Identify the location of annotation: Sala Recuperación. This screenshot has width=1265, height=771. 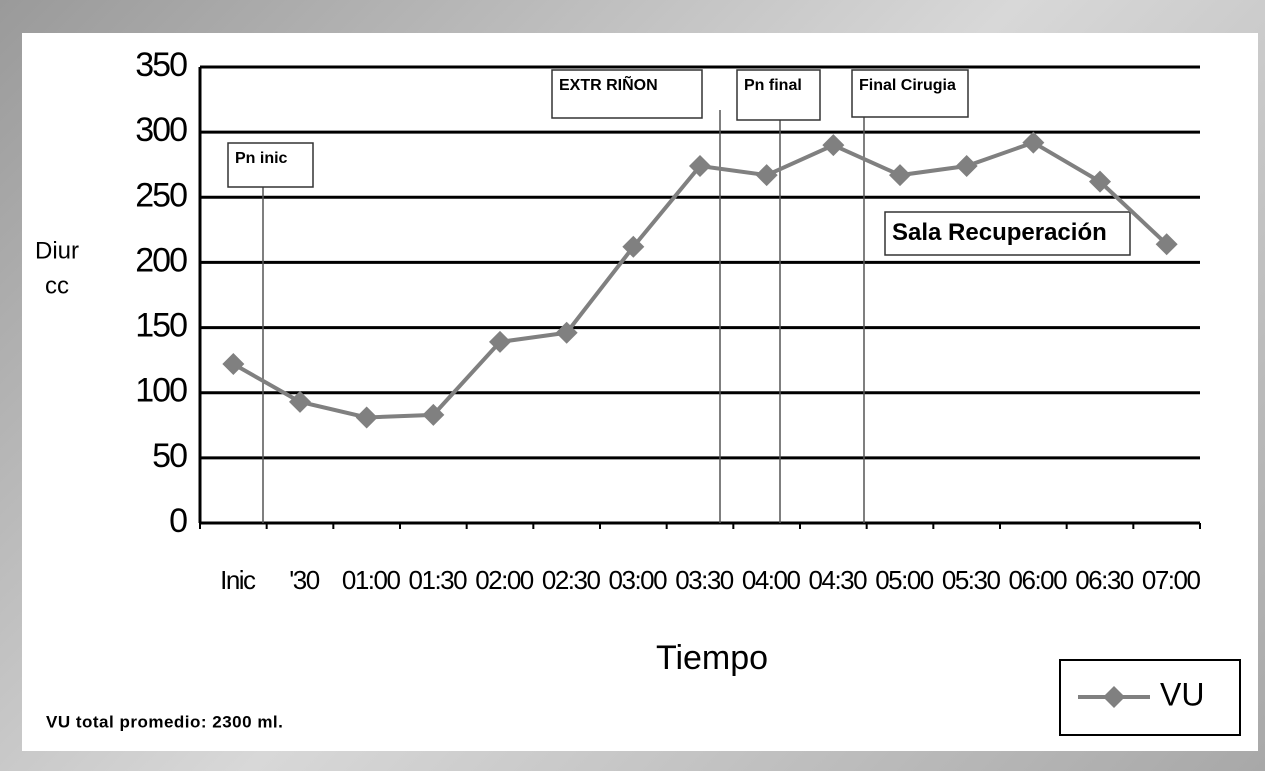
(999, 232).